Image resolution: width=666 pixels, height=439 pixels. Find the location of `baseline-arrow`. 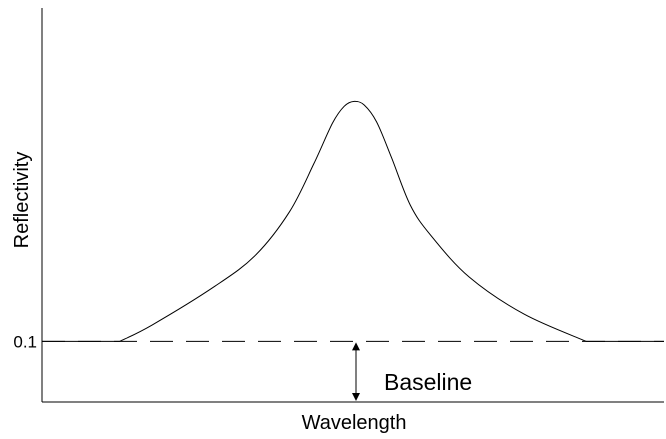

baseline-arrow is located at coordinates (356, 371).